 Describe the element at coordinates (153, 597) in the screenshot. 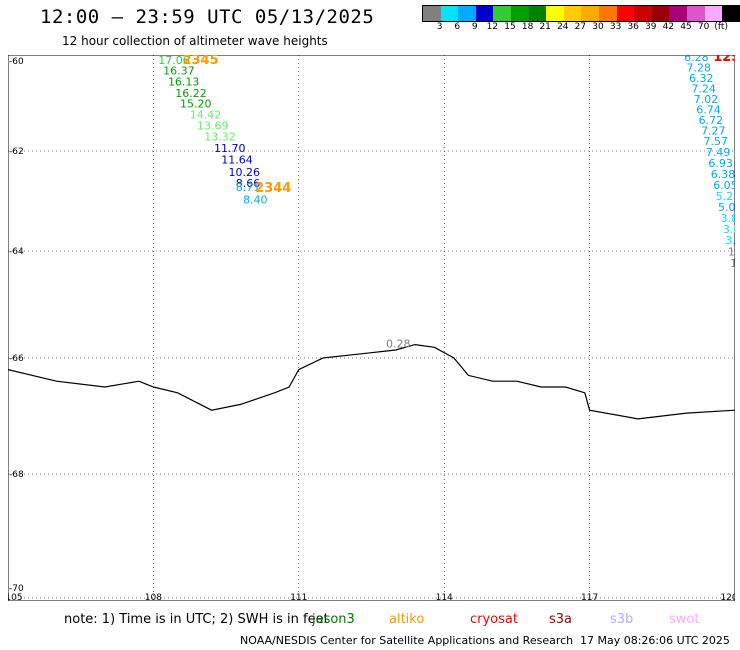

I see `lon-tick-label: 108` at that location.